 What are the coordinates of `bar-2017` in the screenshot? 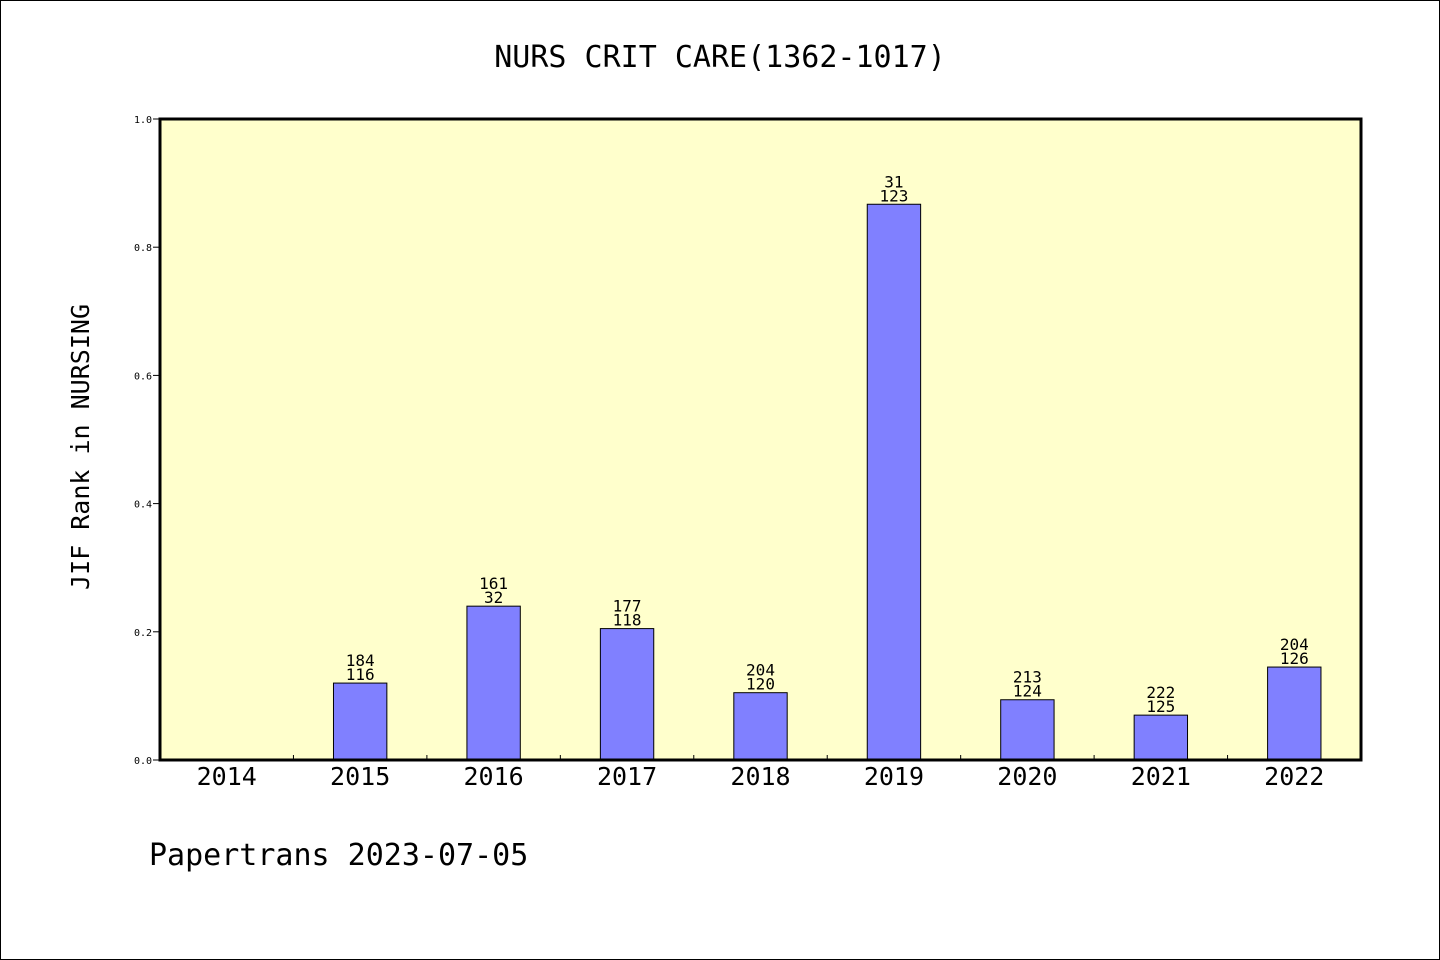 It's located at (627, 694).